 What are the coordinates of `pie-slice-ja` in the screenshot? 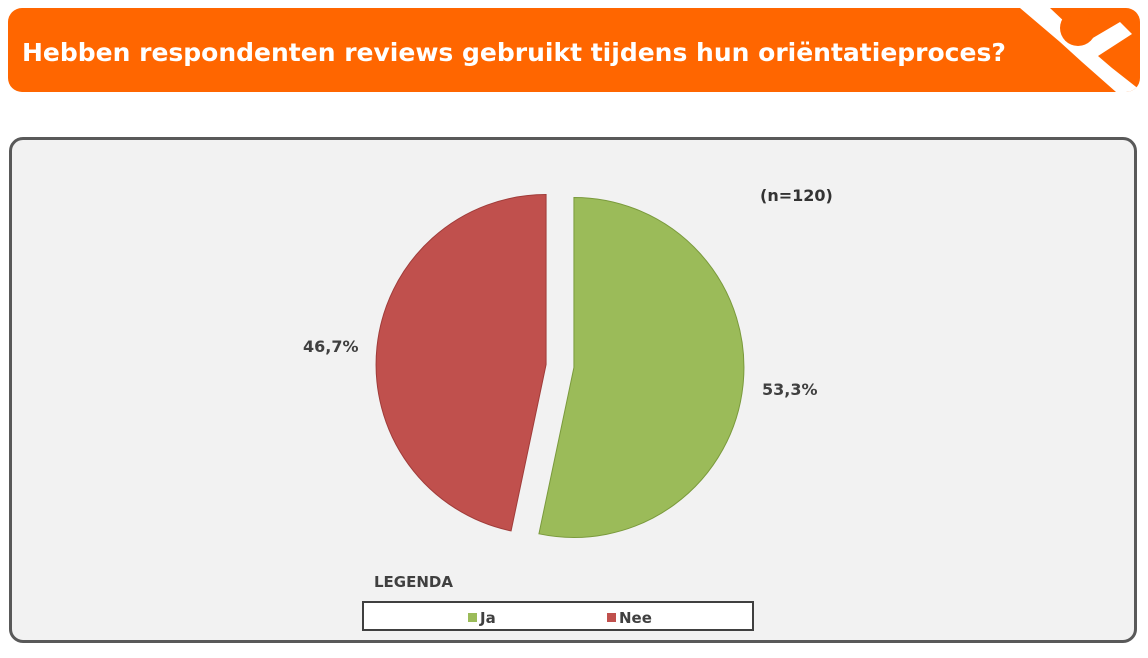 It's located at (641, 367).